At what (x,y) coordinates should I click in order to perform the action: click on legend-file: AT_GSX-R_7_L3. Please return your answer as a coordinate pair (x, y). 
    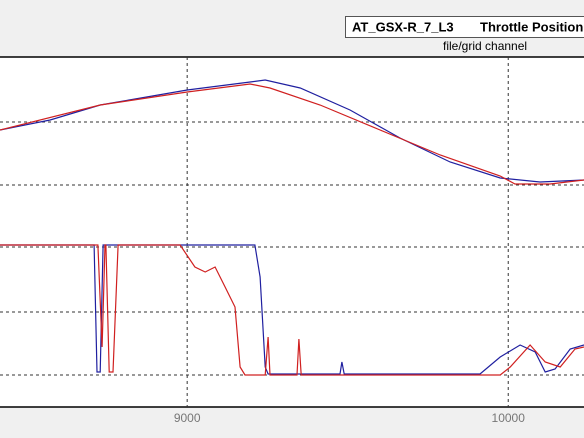
    Looking at the image, I should click on (403, 26).